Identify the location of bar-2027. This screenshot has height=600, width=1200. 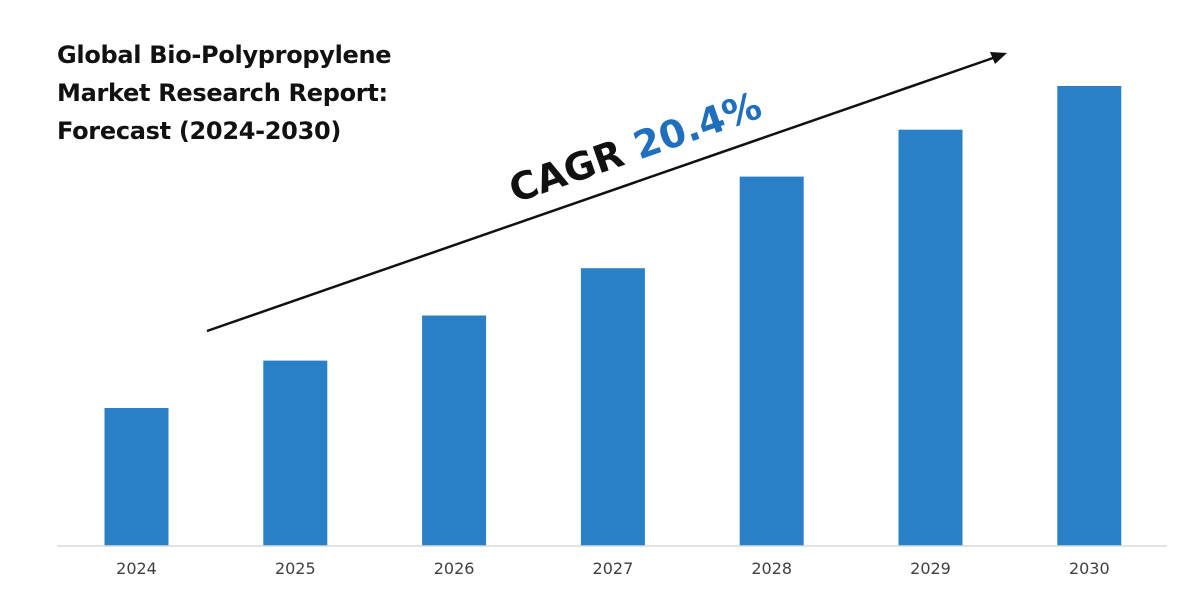
(612, 407).